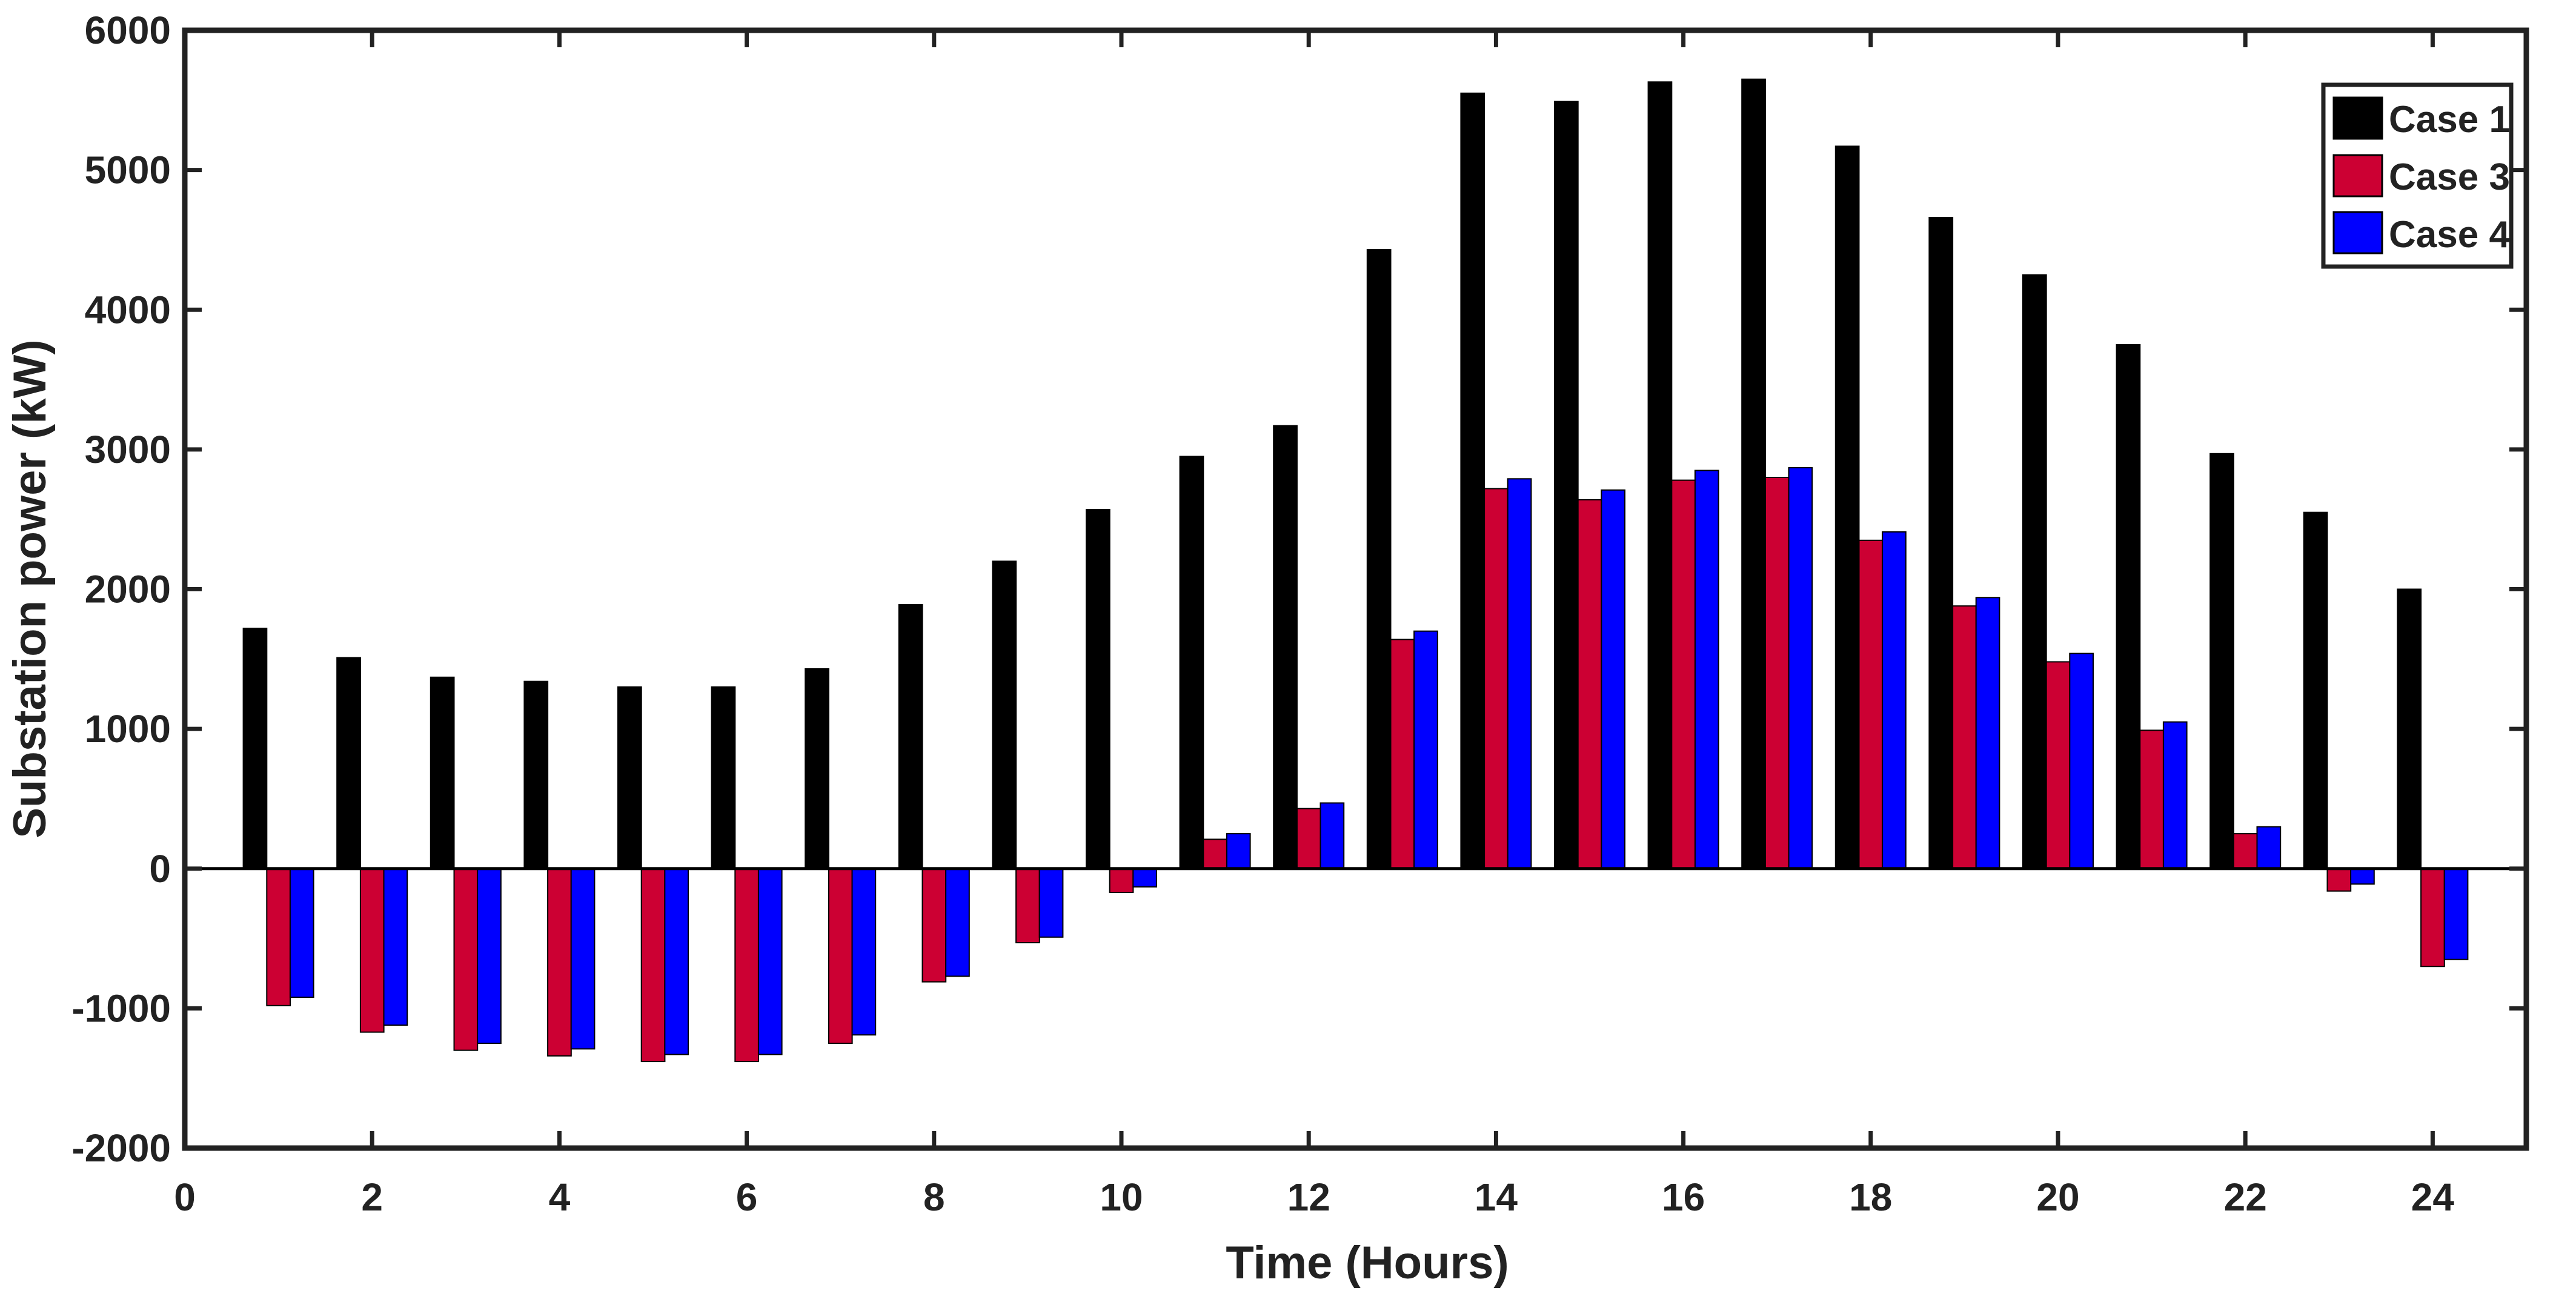 This screenshot has width=2576, height=1305. I want to click on x-tick-label-24: 24, so click(2433, 1197).